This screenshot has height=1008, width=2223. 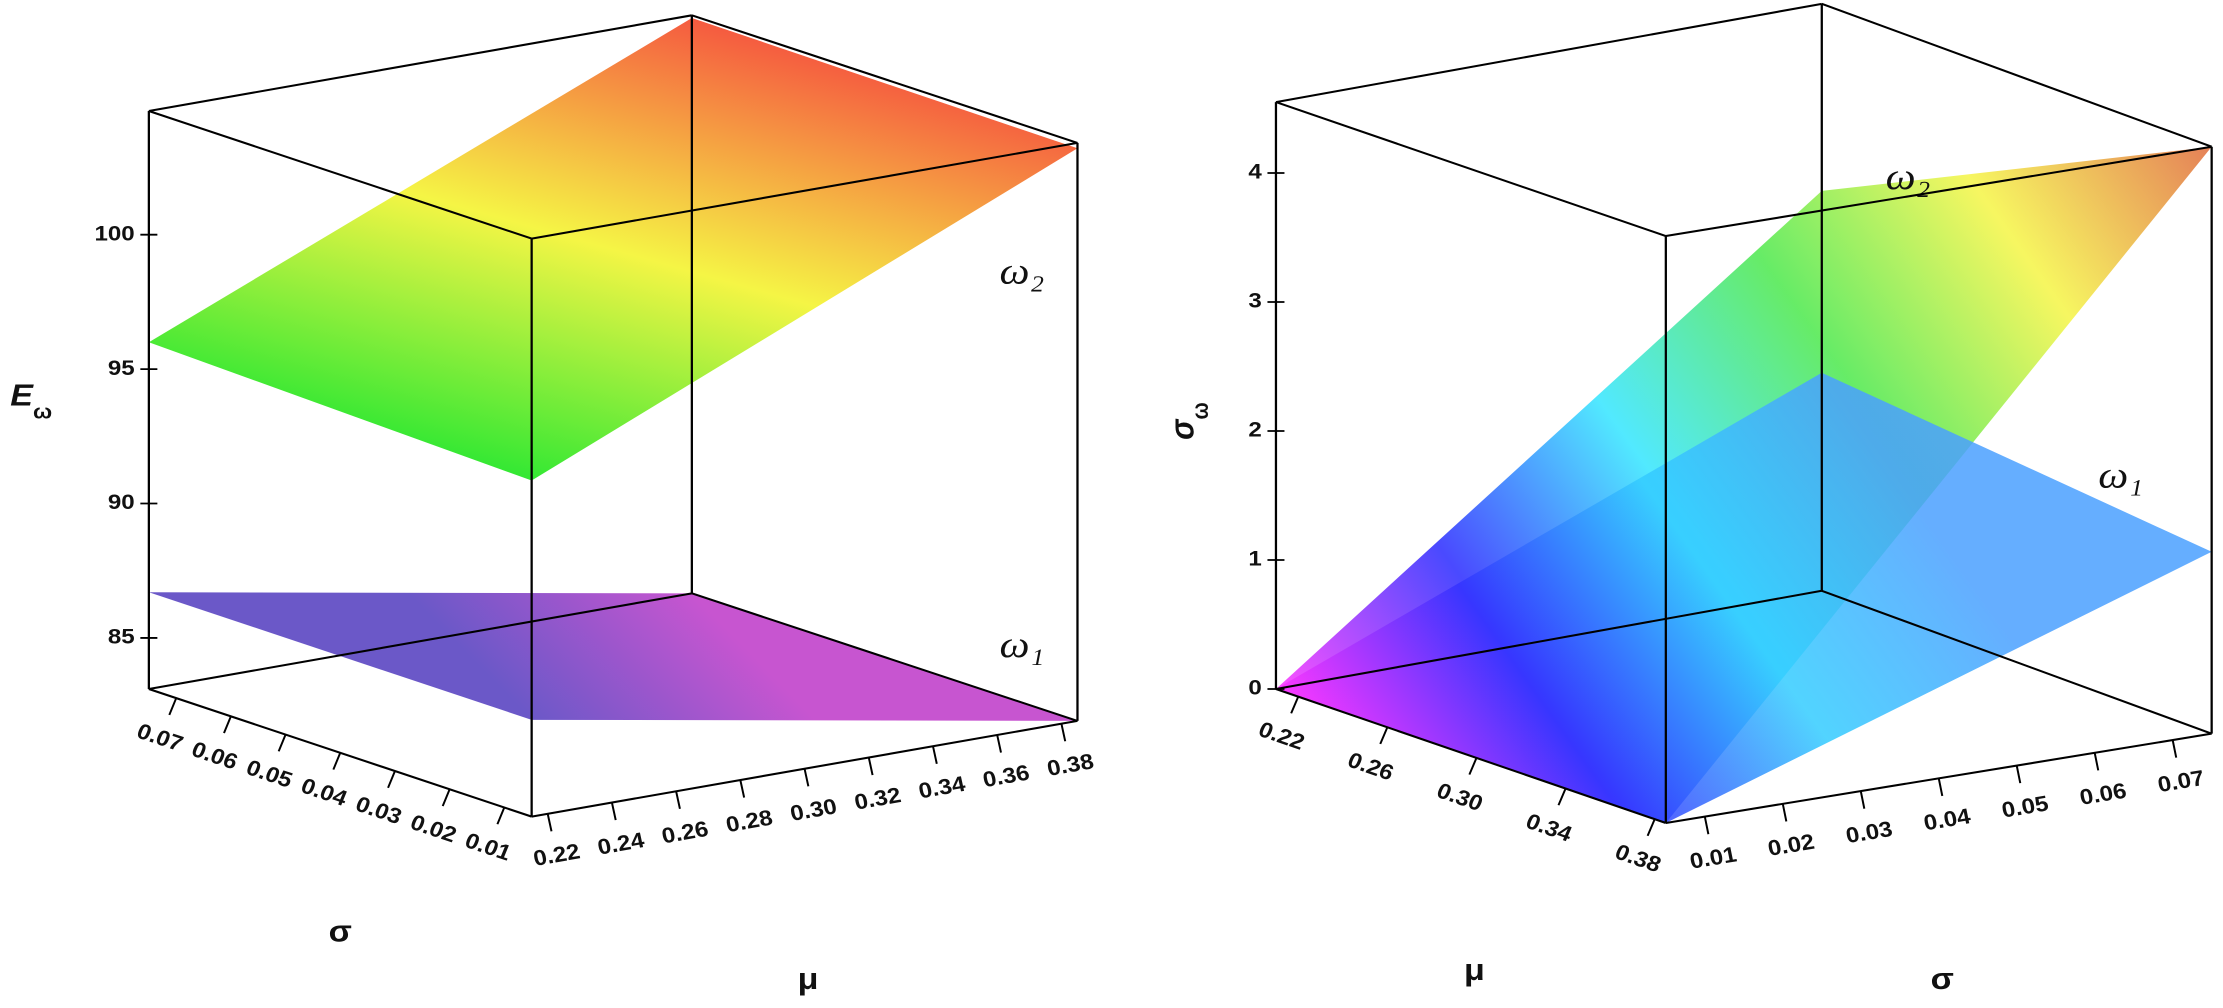 I want to click on z-tick-label: 85, so click(x=121, y=636).